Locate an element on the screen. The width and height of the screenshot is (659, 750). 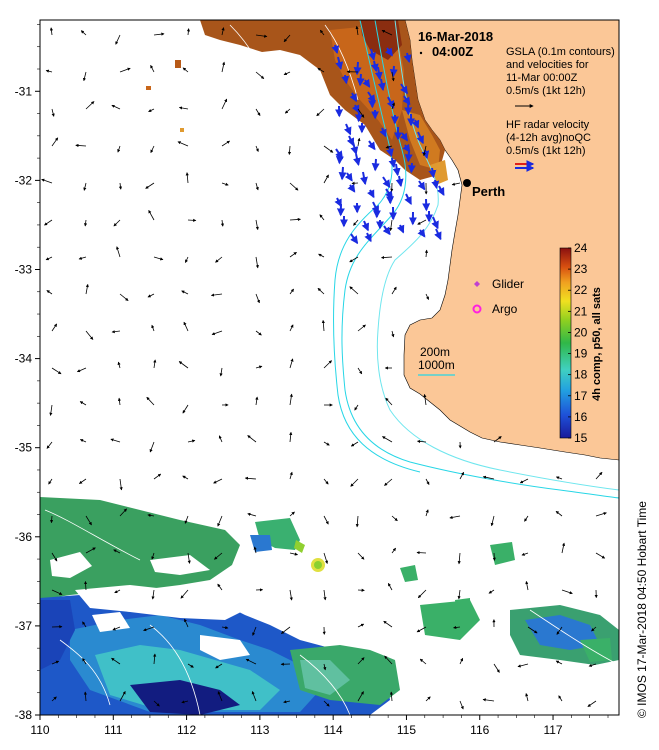
y-tick-label: -32 is located at coordinates (24, 180).